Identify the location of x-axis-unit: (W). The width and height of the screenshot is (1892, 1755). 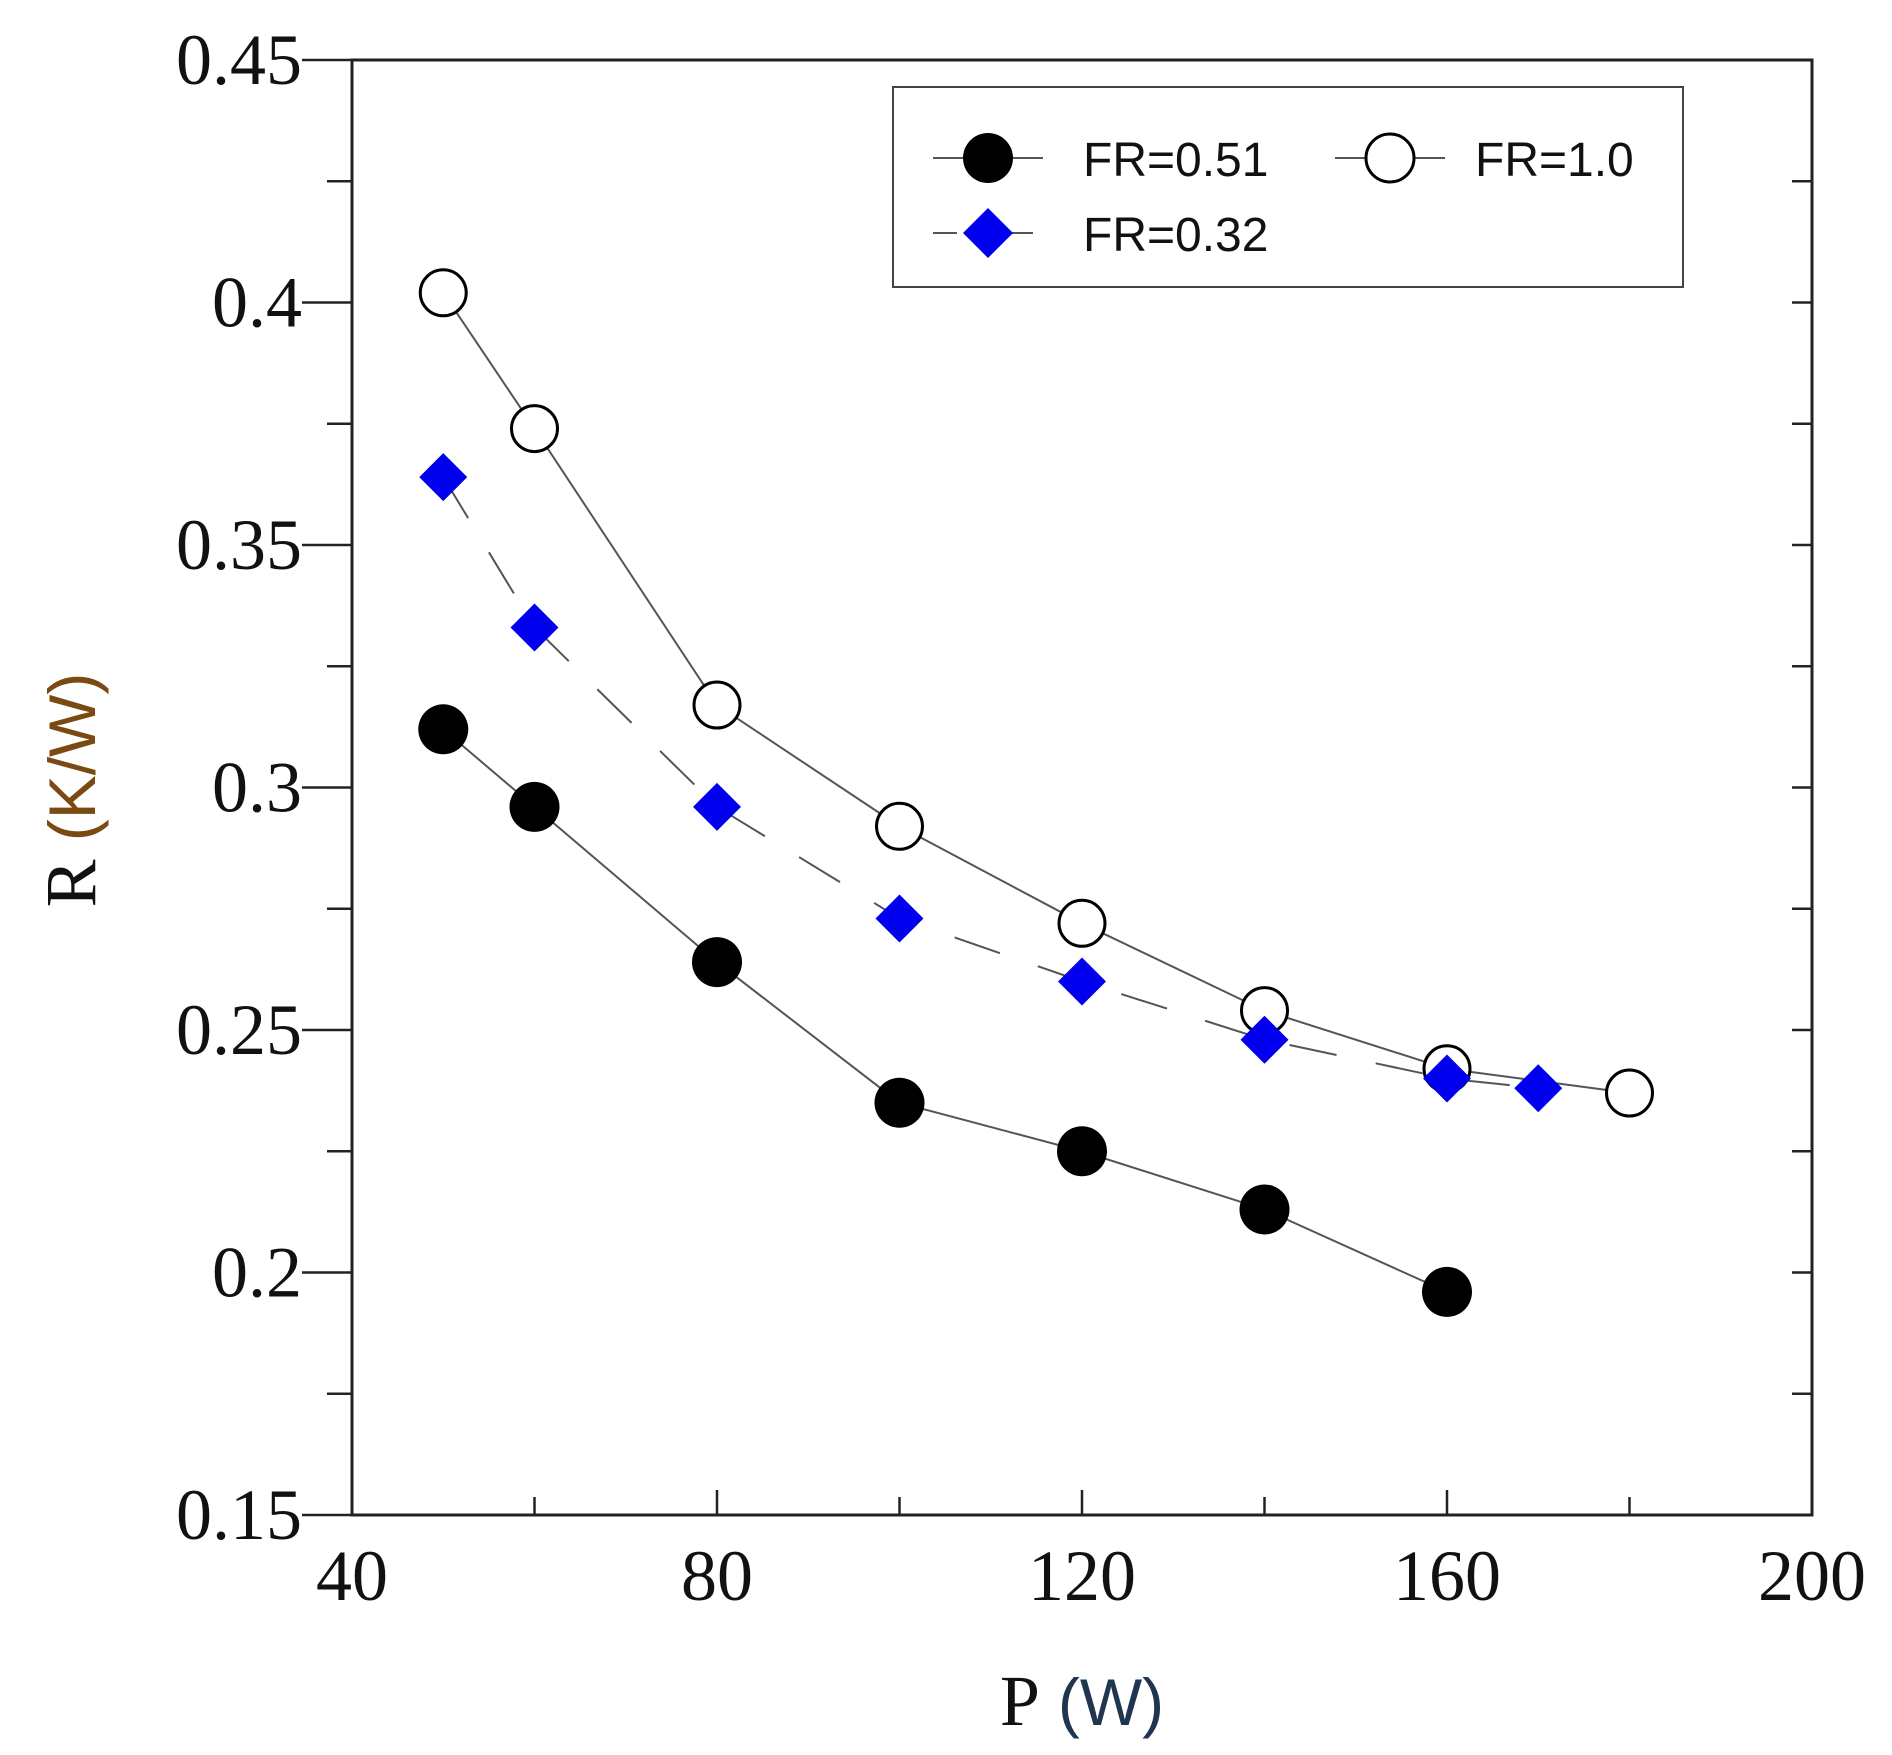
(1111, 1702).